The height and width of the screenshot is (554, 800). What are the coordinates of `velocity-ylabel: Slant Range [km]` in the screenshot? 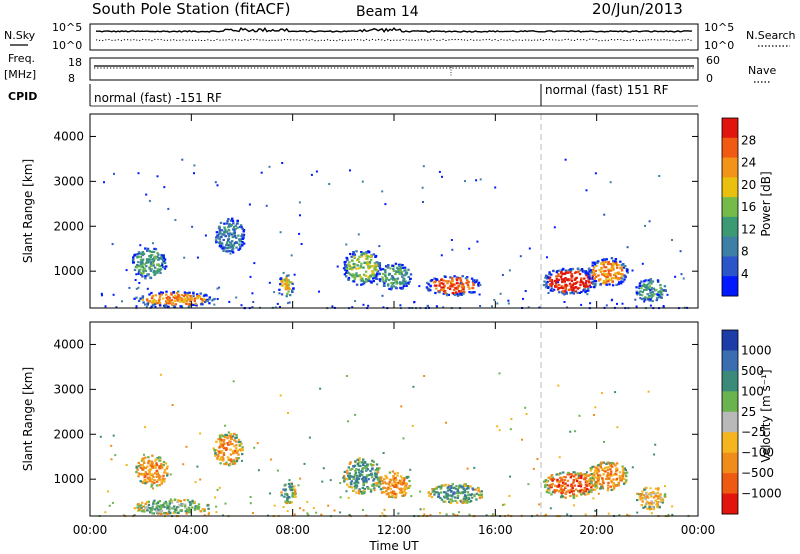 It's located at (28, 419).